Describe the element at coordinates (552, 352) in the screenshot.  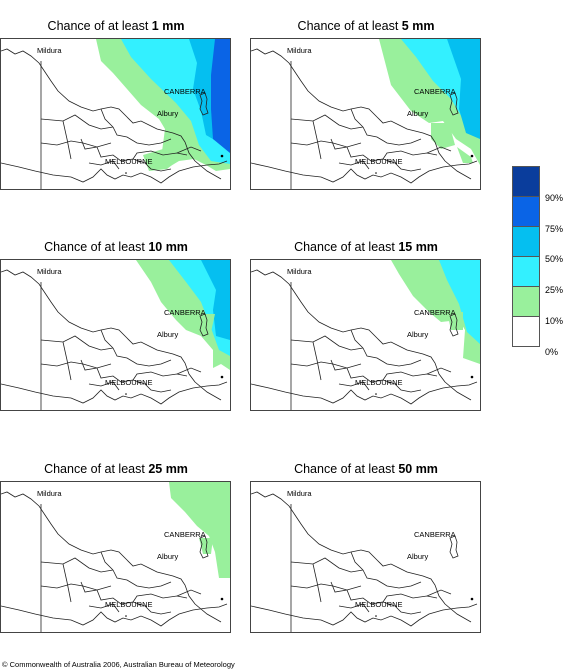
I see `legend-tick-0: 0%` at that location.